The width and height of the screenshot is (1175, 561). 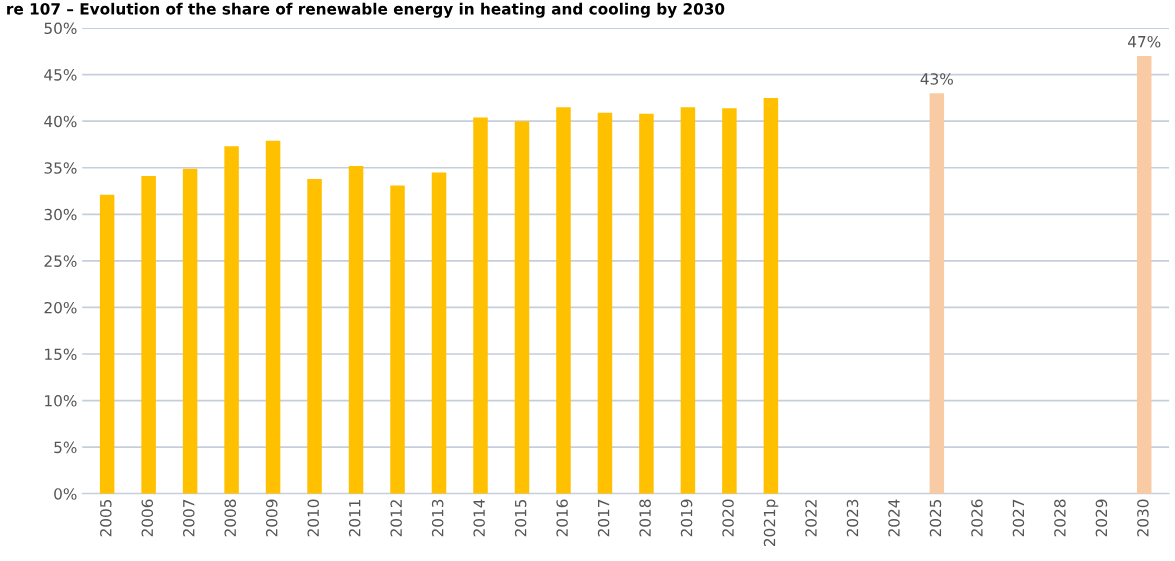 I want to click on y-tick-label: 35%, so click(x=60, y=168).